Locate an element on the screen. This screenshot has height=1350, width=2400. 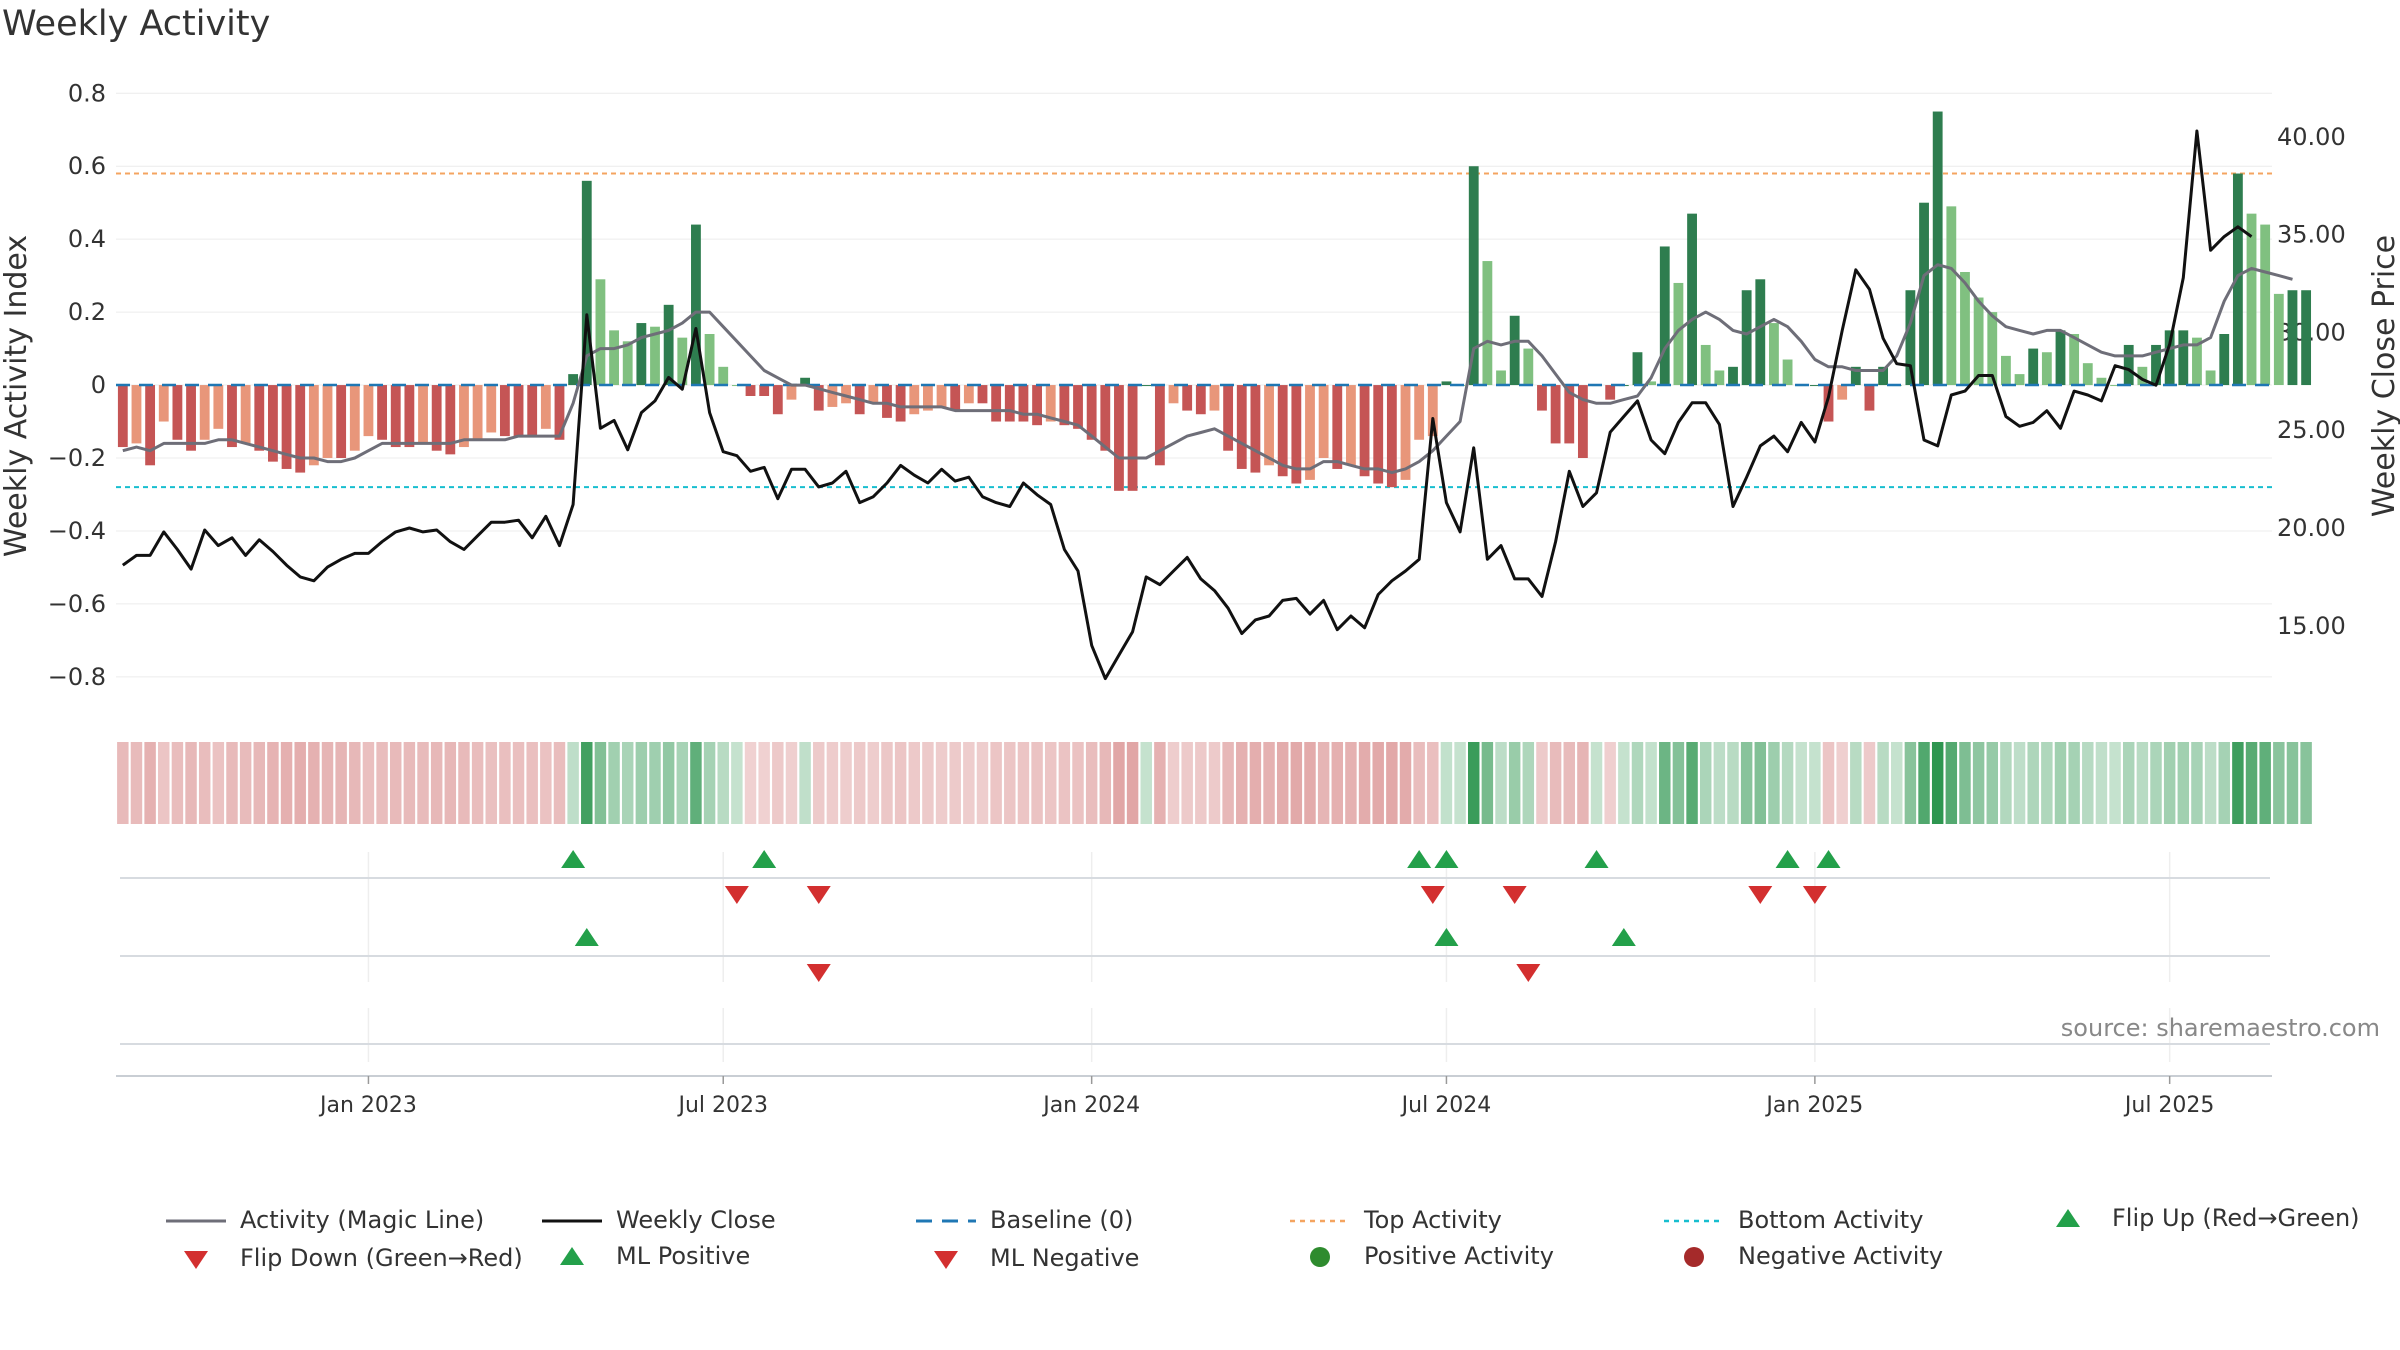
triangle-down-icon is located at coordinates (946, 1260).